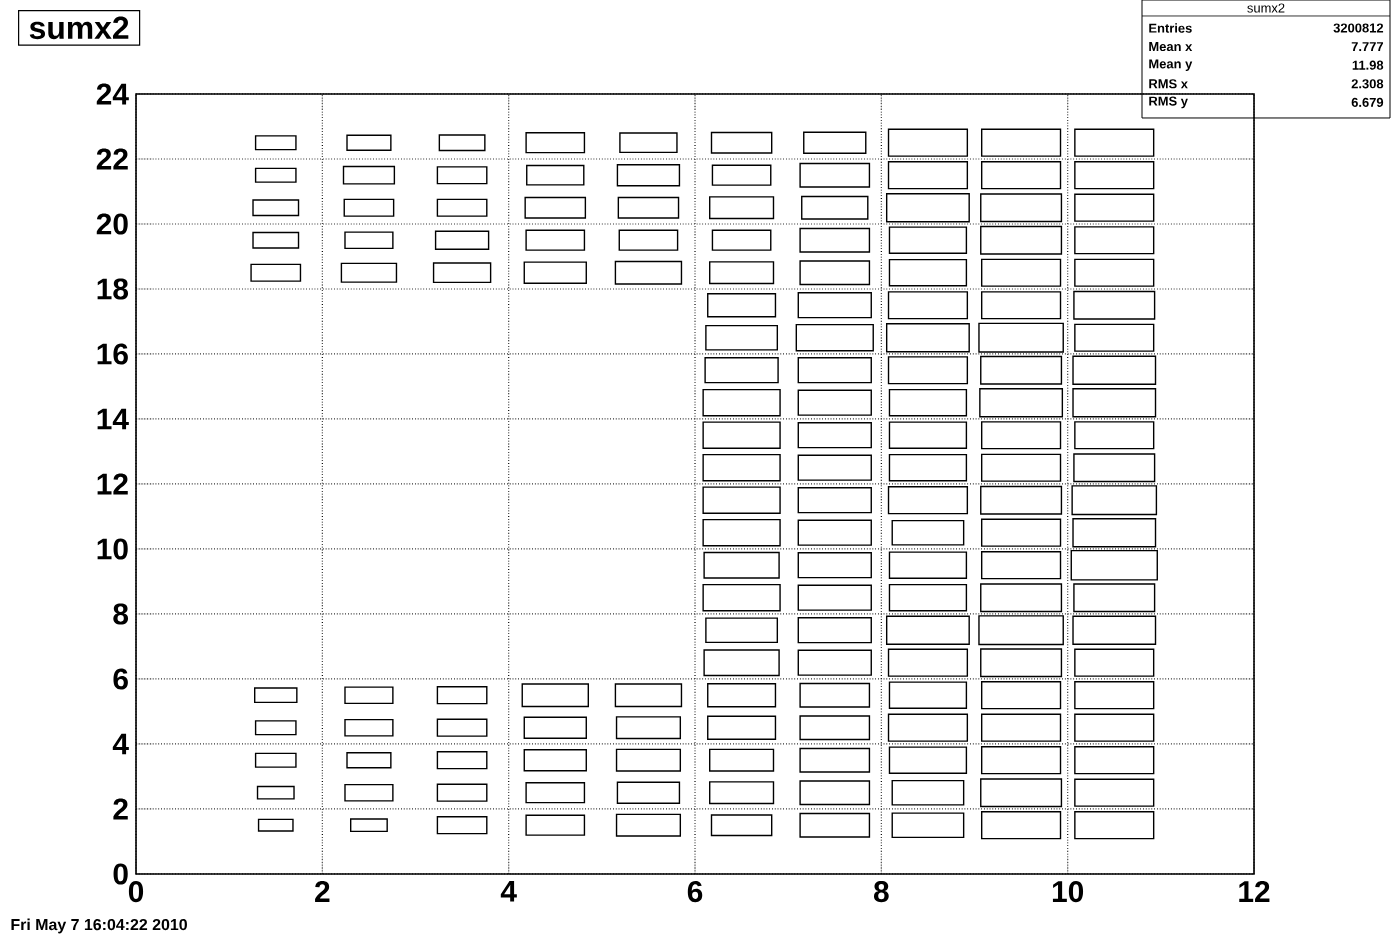 The width and height of the screenshot is (1392, 944). I want to click on x-tick-label: 0, so click(136, 892).